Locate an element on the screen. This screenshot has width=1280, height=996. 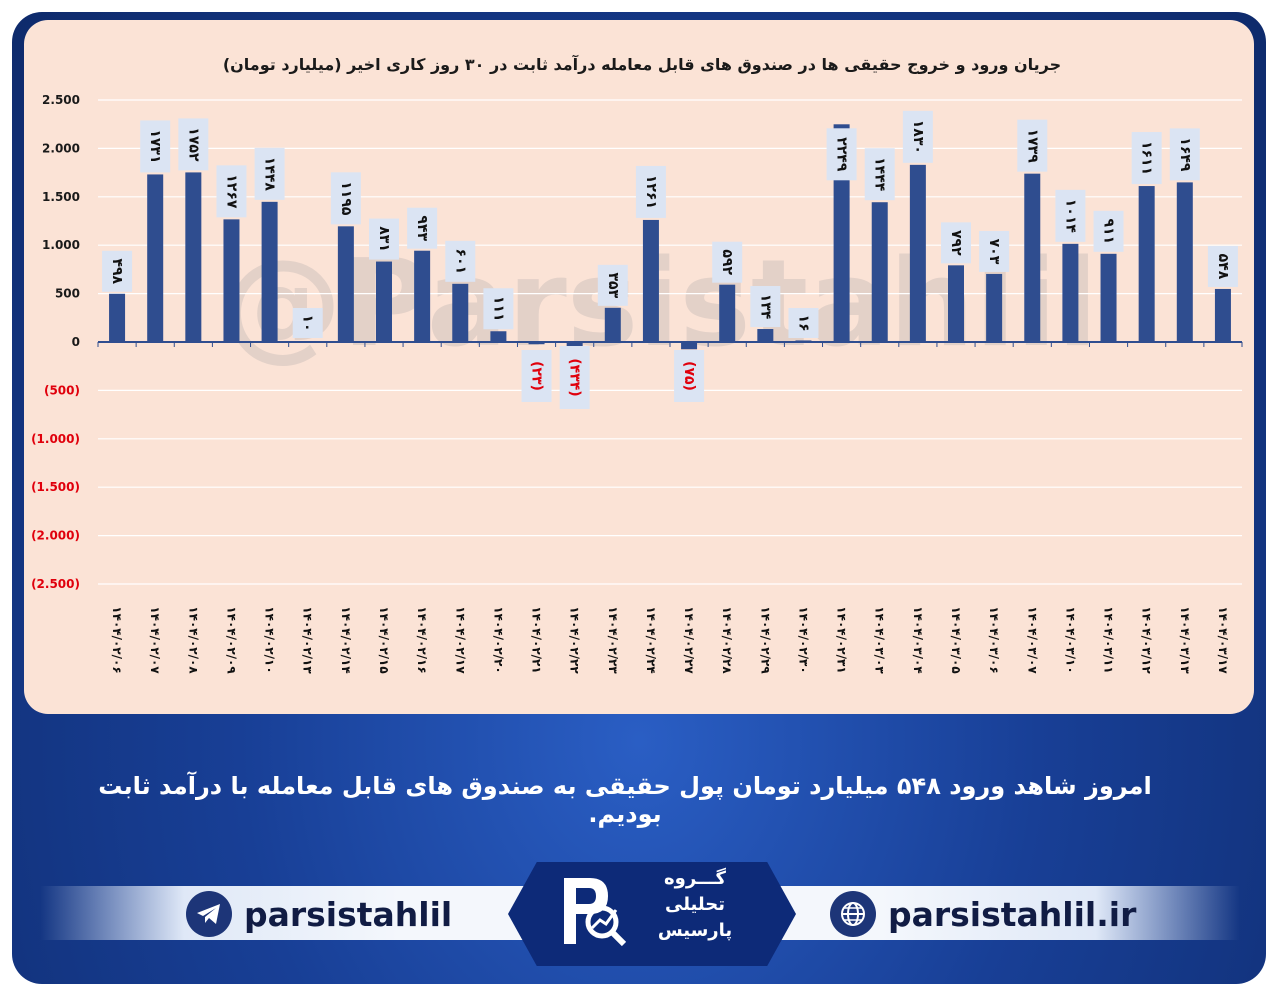
website-link: parsistahlil.ir is located at coordinates (983, 914).